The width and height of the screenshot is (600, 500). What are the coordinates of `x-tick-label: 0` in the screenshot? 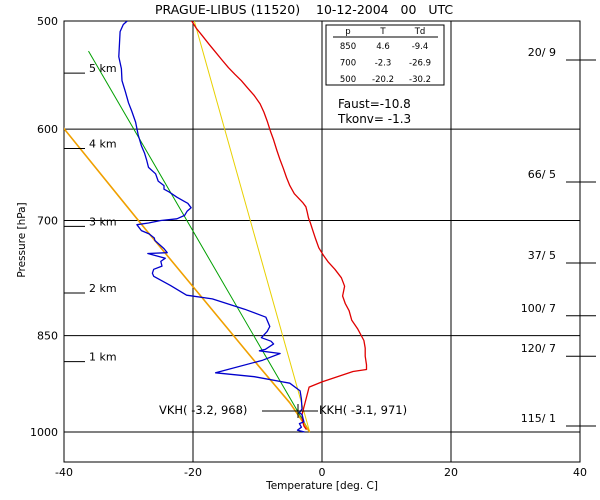 It's located at (322, 472).